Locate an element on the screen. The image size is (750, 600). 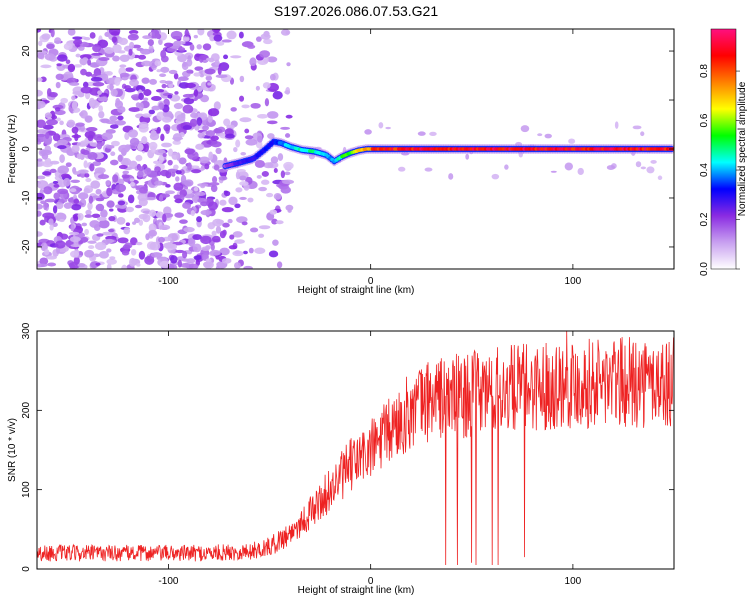
colorbar-tick-label: 0.4 is located at coordinates (704, 170).